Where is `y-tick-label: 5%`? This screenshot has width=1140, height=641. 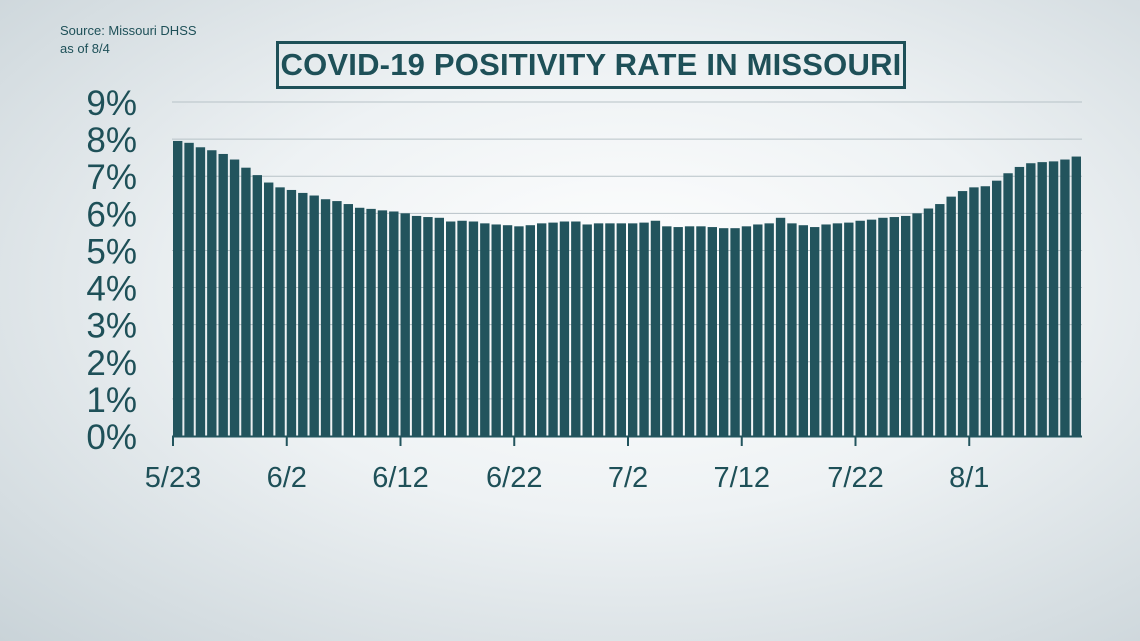 y-tick-label: 5% is located at coordinates (111, 251).